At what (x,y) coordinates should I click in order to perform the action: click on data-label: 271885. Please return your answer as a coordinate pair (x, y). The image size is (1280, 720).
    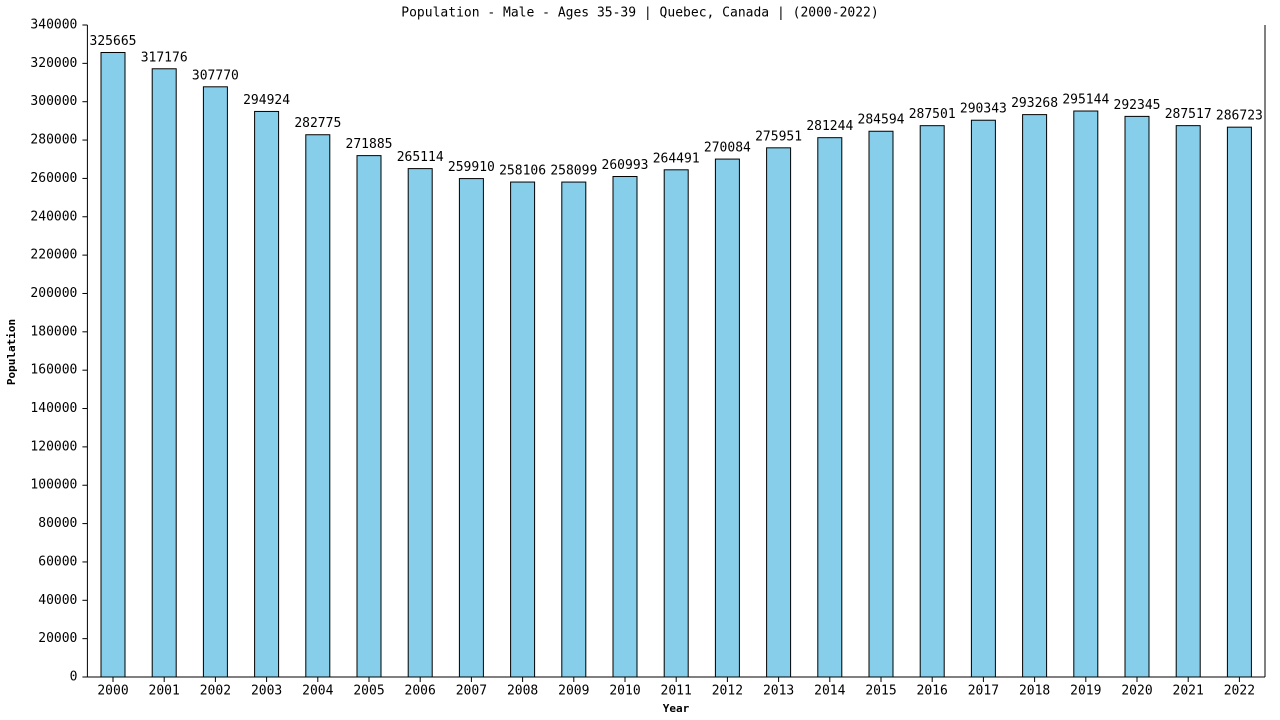
    Looking at the image, I should click on (369, 144).